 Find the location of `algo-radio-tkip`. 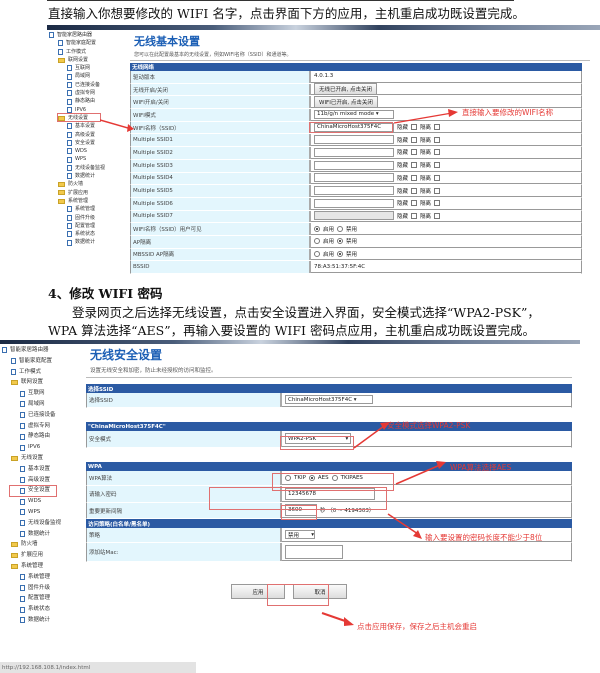

algo-radio-tkip is located at coordinates (288, 477).